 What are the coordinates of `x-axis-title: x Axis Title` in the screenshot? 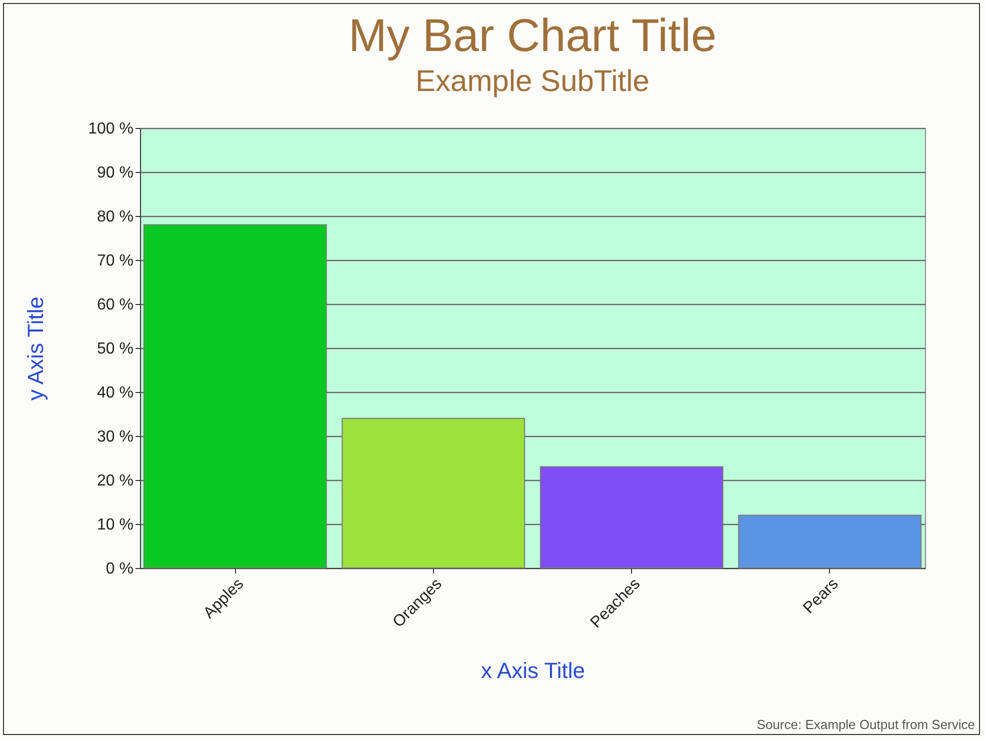 It's located at (533, 670).